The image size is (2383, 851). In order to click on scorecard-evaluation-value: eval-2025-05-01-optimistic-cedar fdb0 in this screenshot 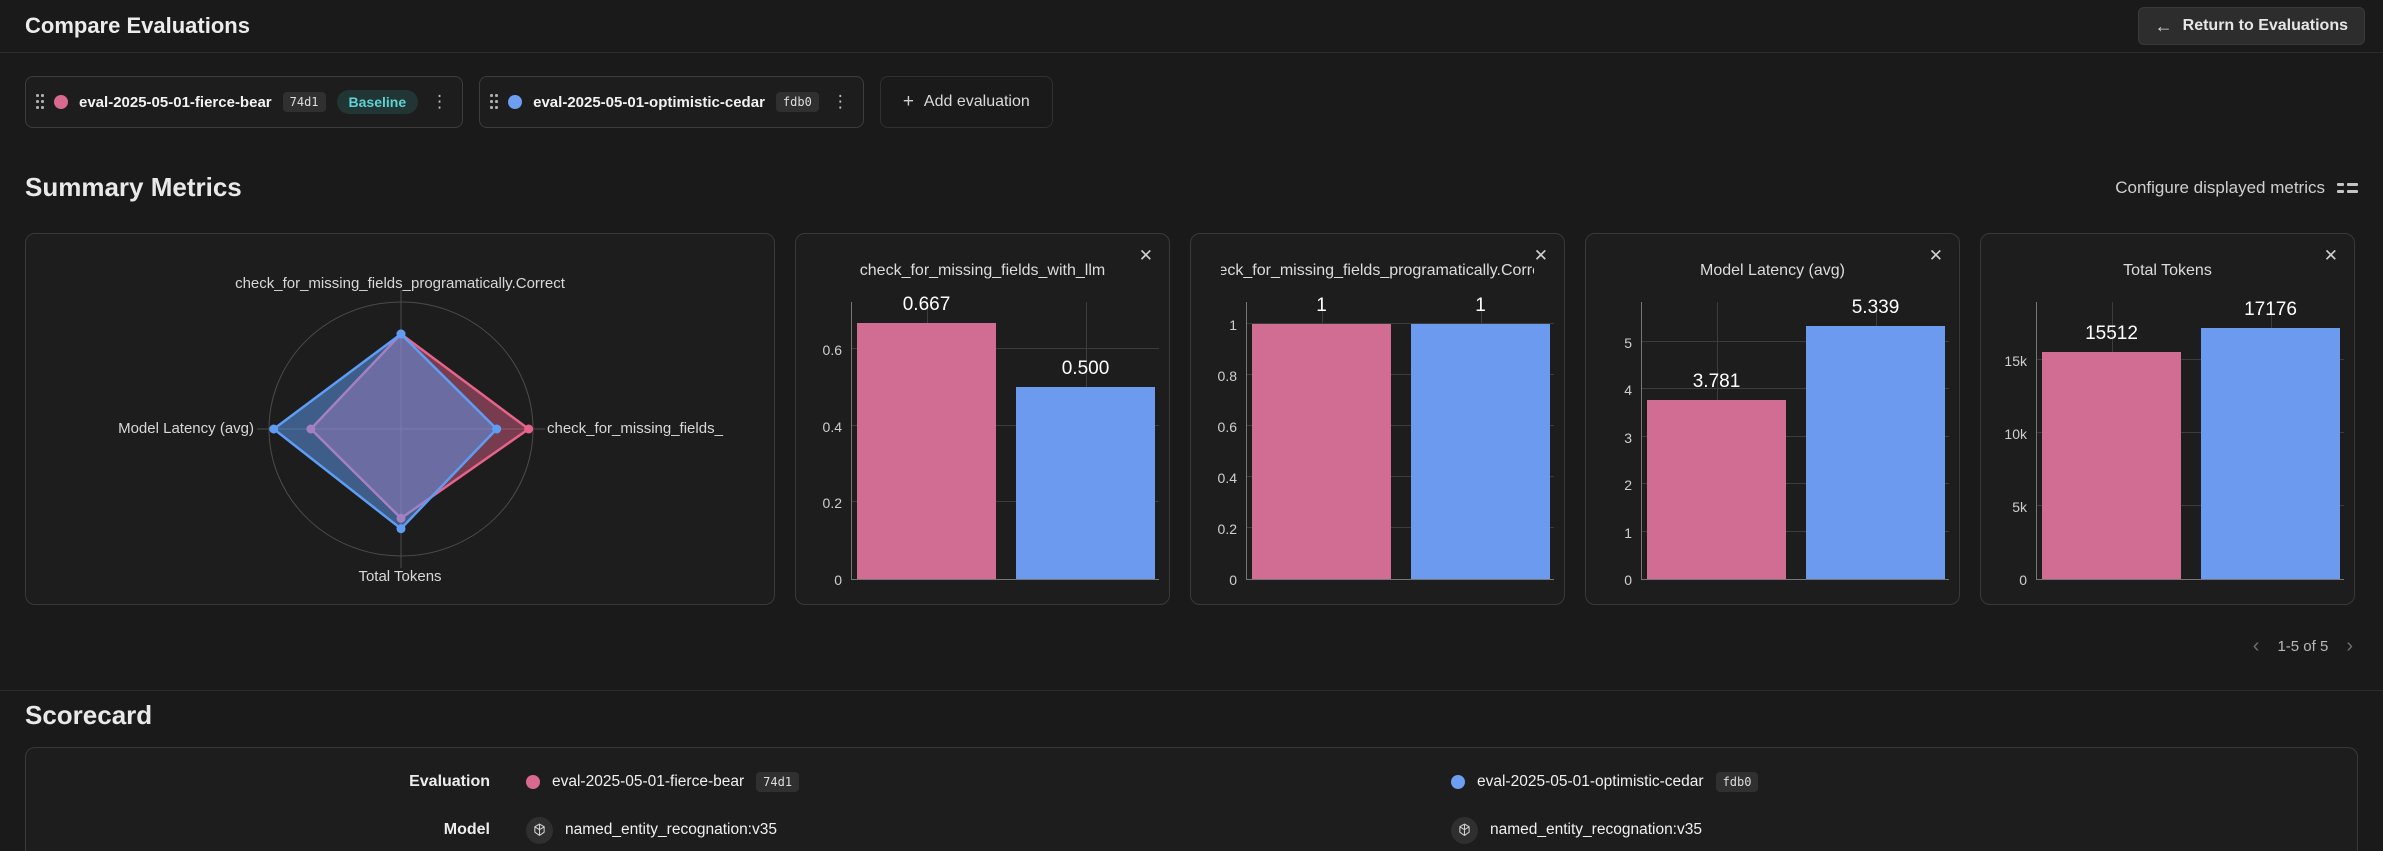, I will do `click(1904, 782)`.